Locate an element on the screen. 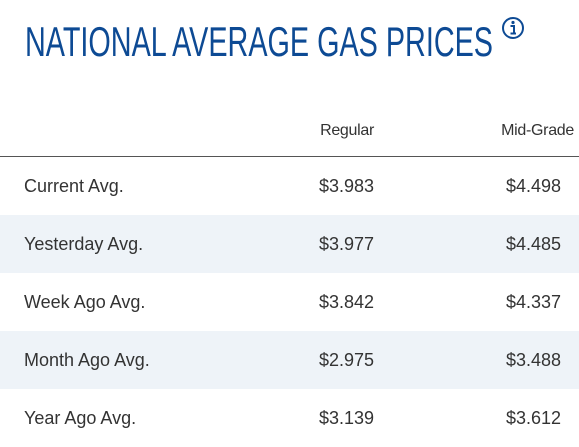 Image resolution: width=579 pixels, height=447 pixels. regular-price: $3.977 is located at coordinates (346, 244).